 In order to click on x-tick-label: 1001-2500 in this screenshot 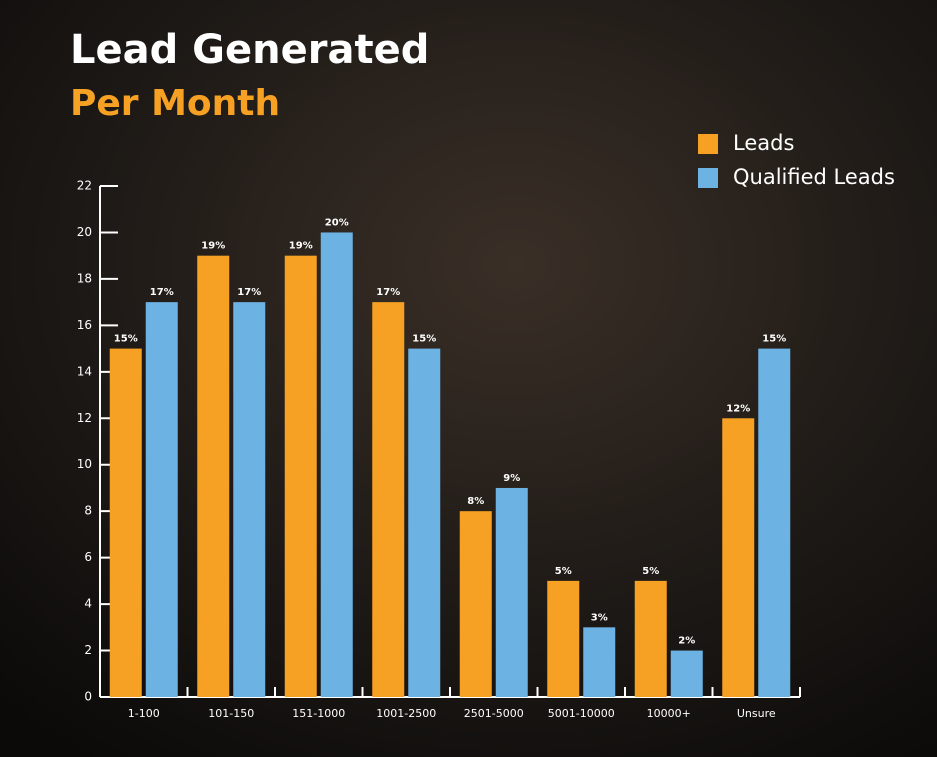, I will do `click(406, 713)`.